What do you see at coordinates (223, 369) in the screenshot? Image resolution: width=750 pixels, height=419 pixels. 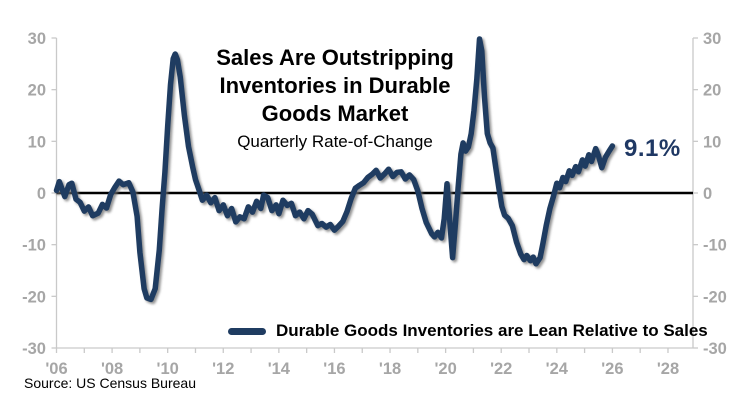 I see `x-axis-tick-label: '12` at bounding box center [223, 369].